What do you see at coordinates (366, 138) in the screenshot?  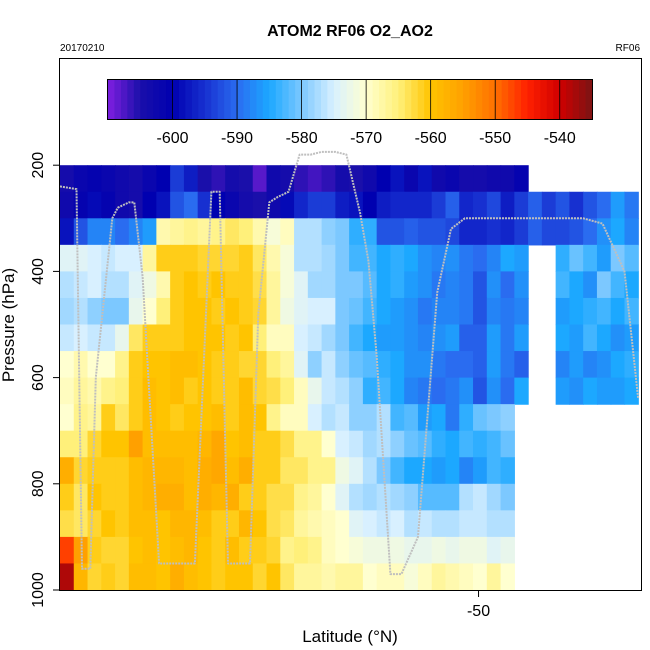 I see `colorbar-tick-label: -570` at bounding box center [366, 138].